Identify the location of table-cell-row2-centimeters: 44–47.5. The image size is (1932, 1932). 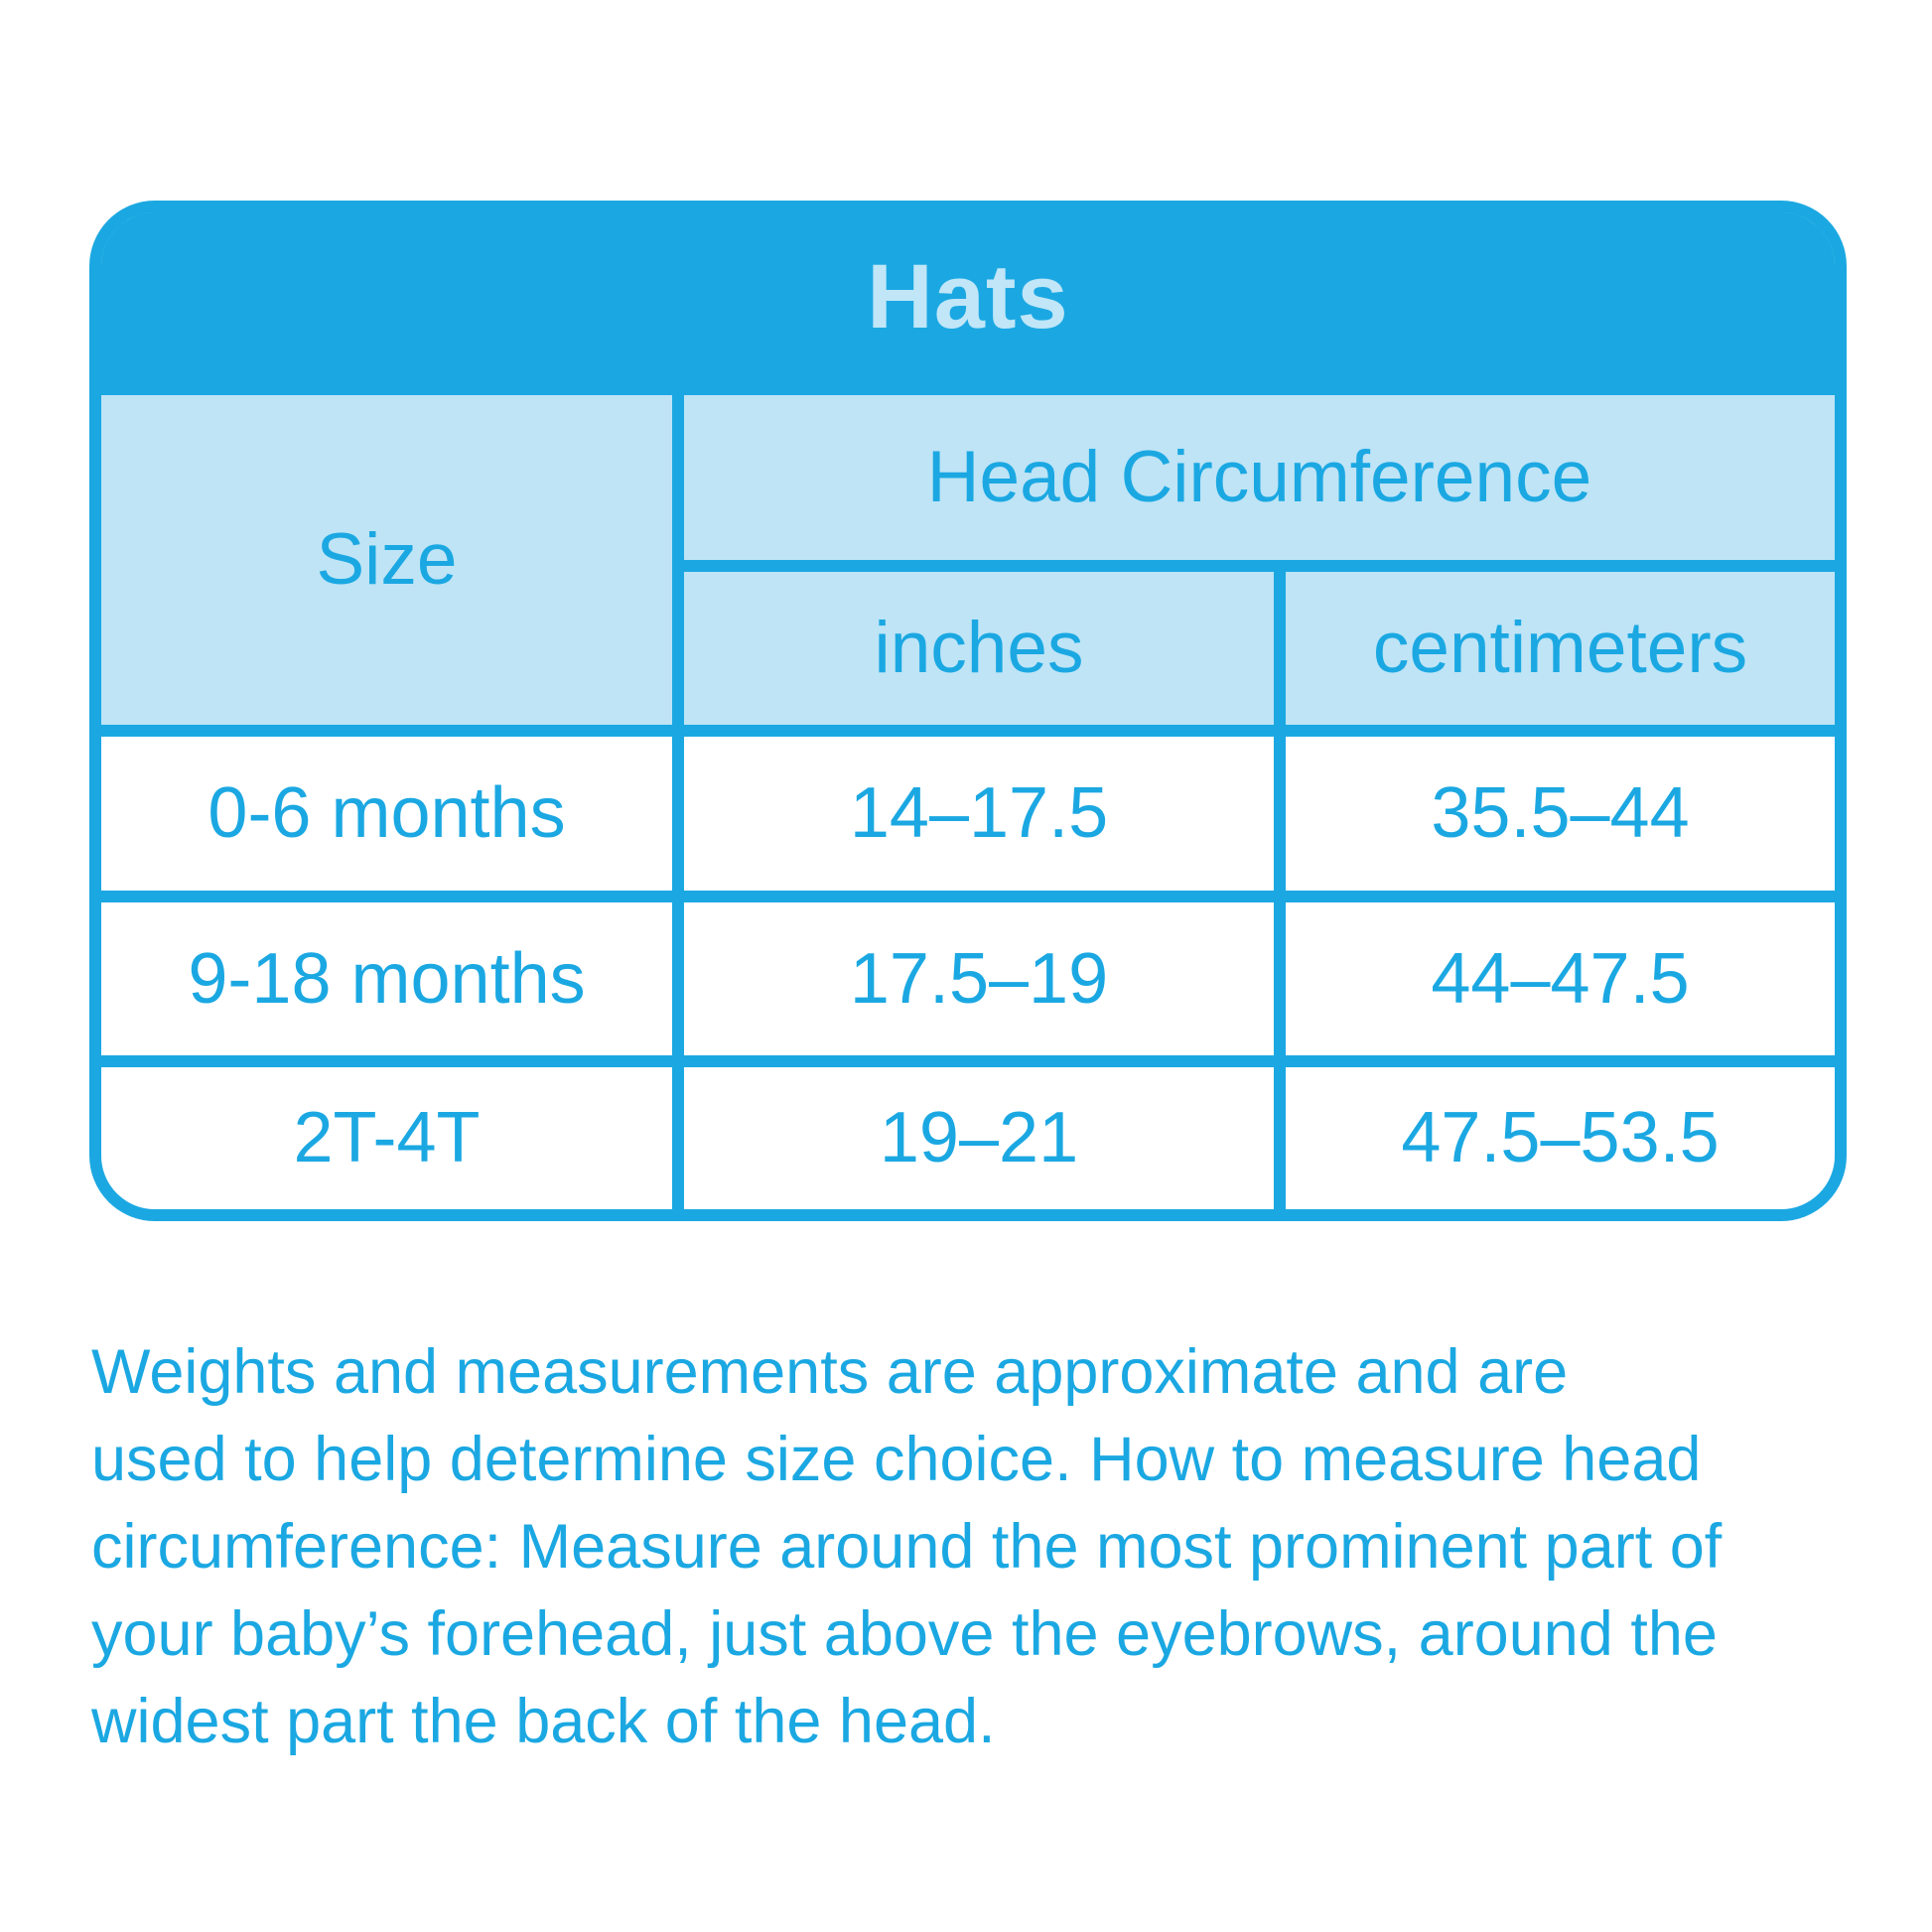
(1560, 978).